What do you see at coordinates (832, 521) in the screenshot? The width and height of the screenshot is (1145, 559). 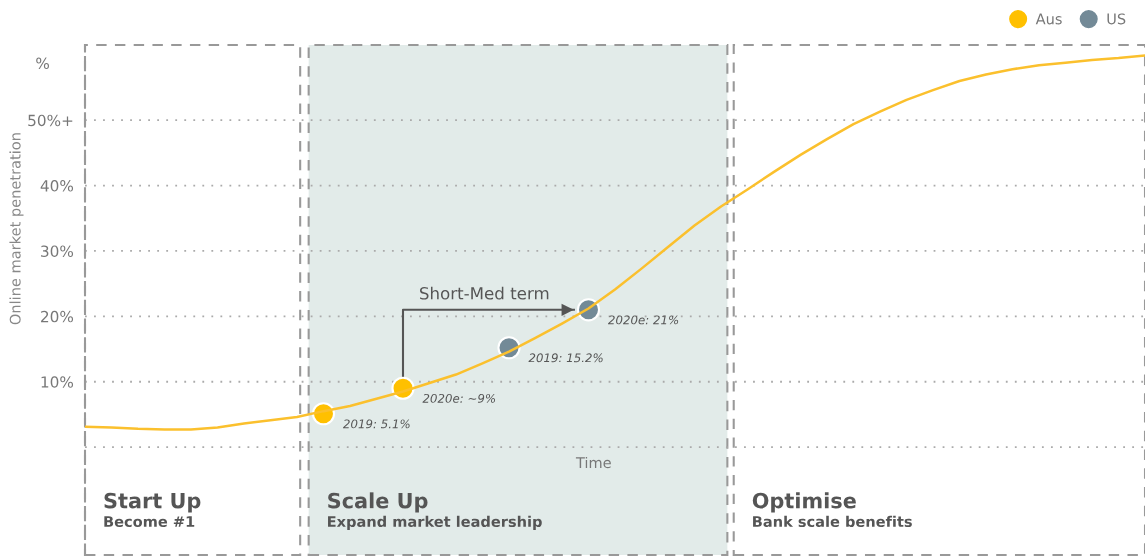 I see `annotation: Bank scale benefits` at bounding box center [832, 521].